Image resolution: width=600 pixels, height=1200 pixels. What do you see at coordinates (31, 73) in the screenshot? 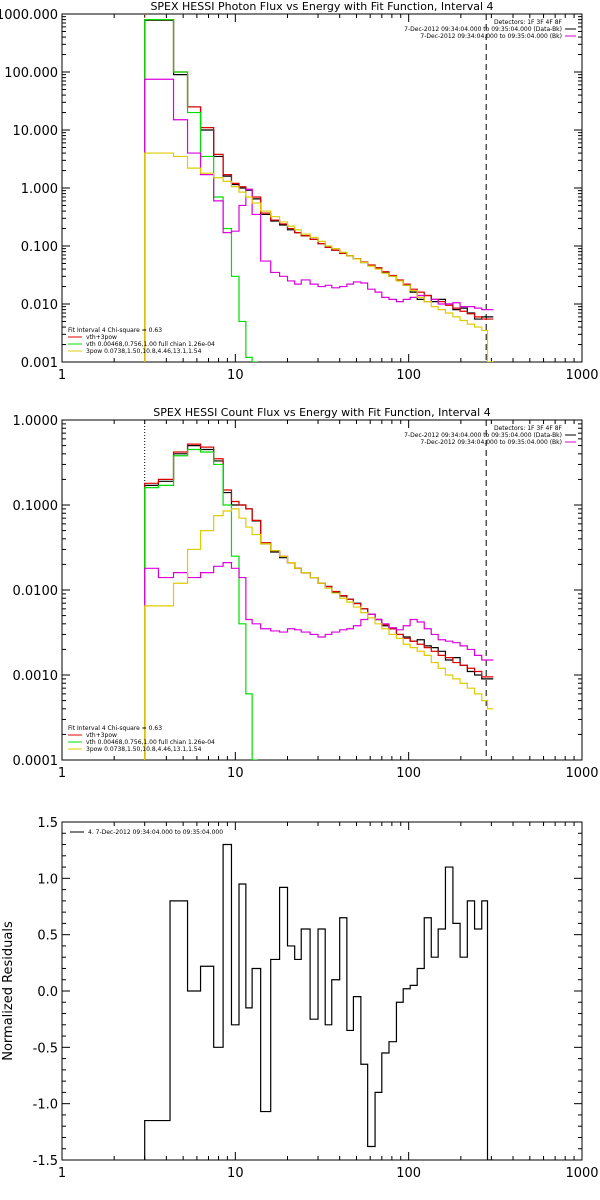
I see `y-tick-label: 100.000` at bounding box center [31, 73].